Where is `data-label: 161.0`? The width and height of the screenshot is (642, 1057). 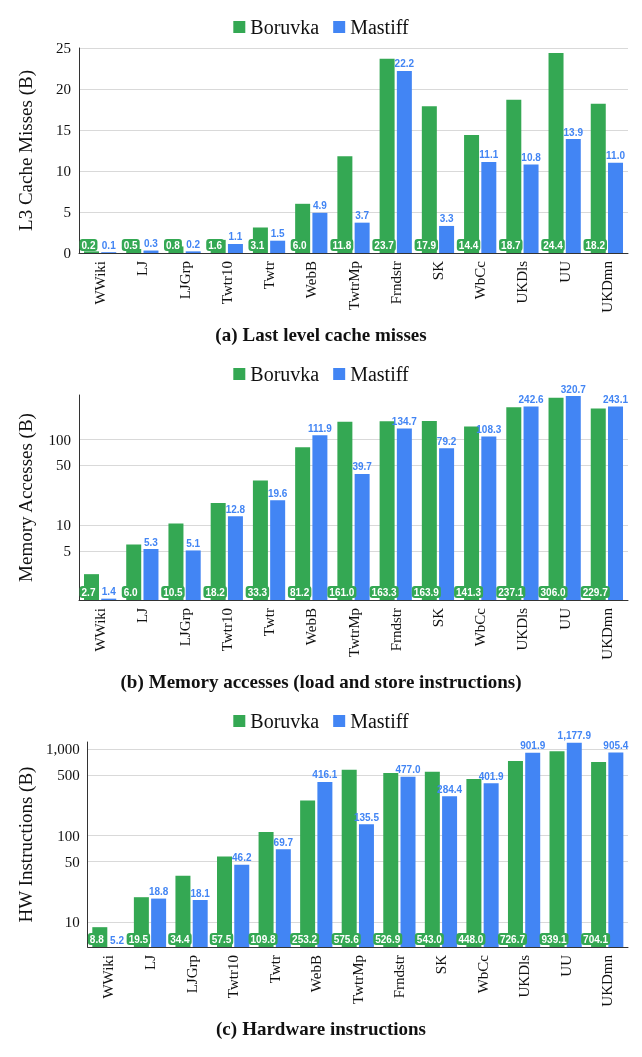 data-label: 161.0 is located at coordinates (342, 592).